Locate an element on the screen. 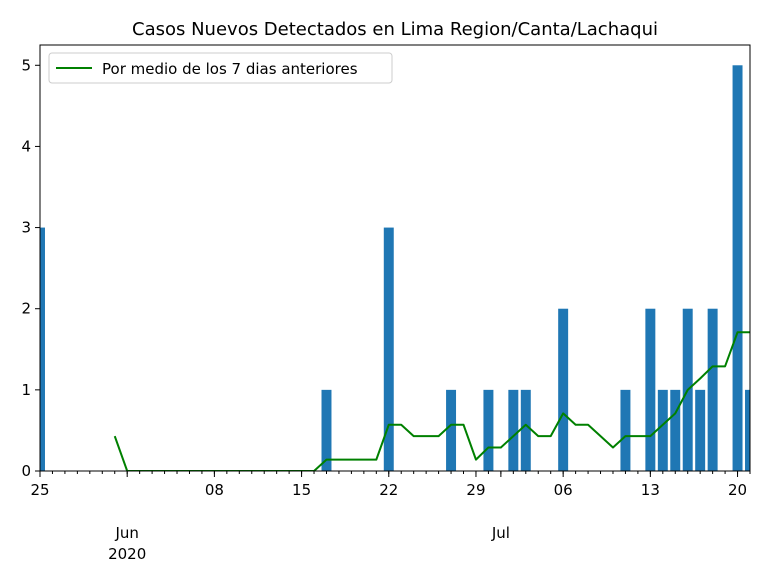  x-year-label: 2020 is located at coordinates (127, 554).